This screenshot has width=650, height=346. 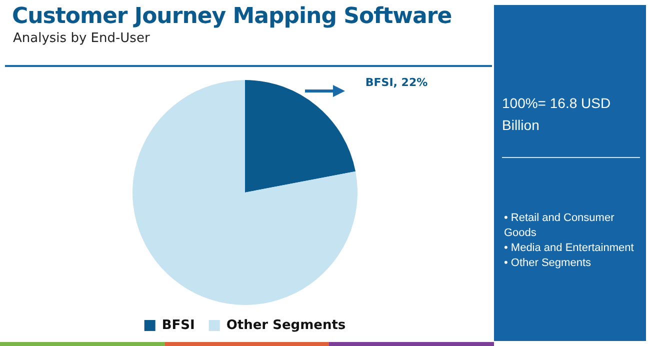 I want to click on text: • Media and Entertainment, so click(x=569, y=248).